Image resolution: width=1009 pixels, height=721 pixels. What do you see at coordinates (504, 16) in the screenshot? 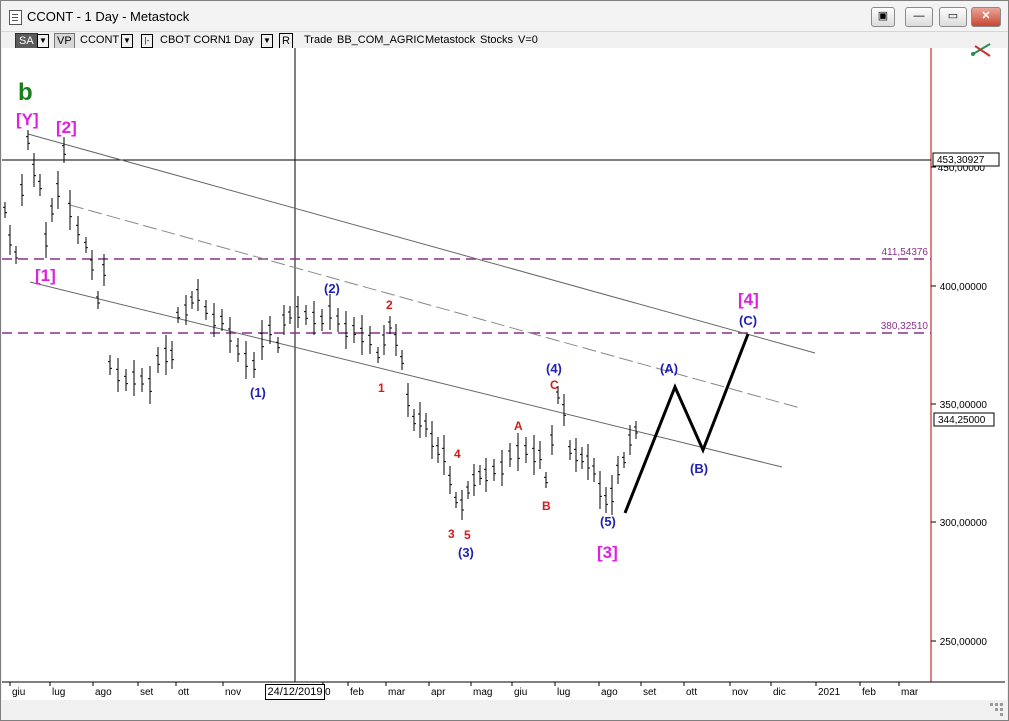
I see `title-bar: CCONT - 1 Day - Metastock ▣ — ▭ ✕` at bounding box center [504, 16].